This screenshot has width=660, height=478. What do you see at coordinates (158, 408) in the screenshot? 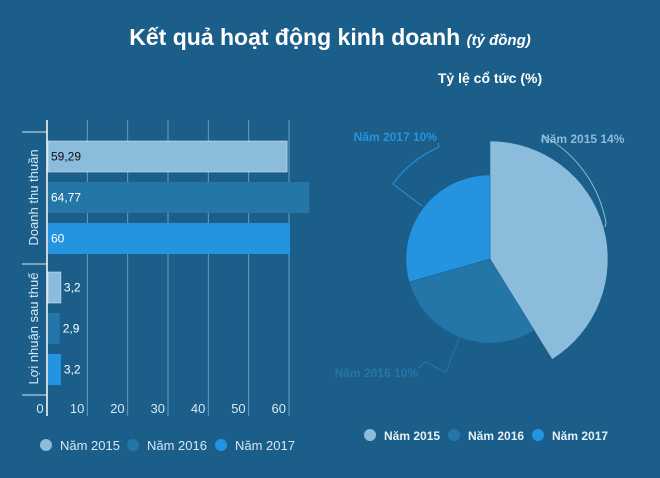
I see `x-tick-label: 30` at bounding box center [158, 408].